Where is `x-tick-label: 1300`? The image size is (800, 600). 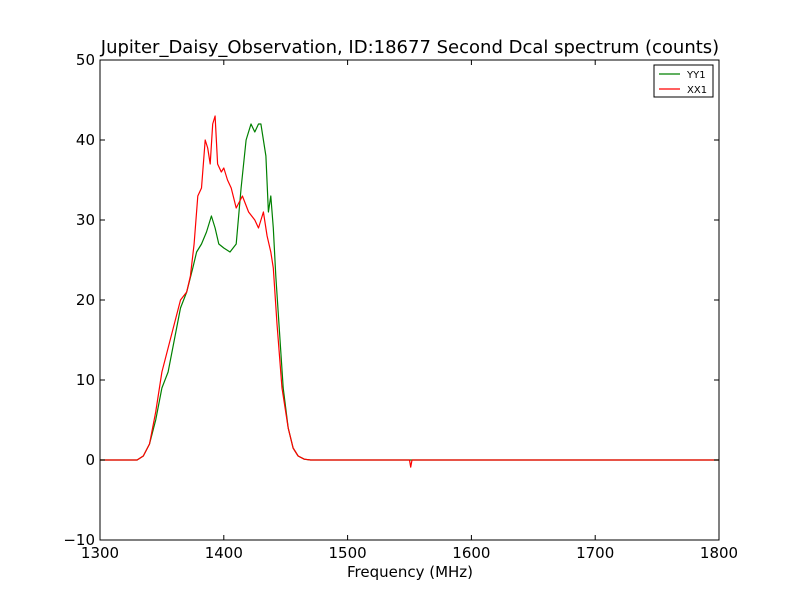
x-tick-label: 1300 is located at coordinates (100, 553).